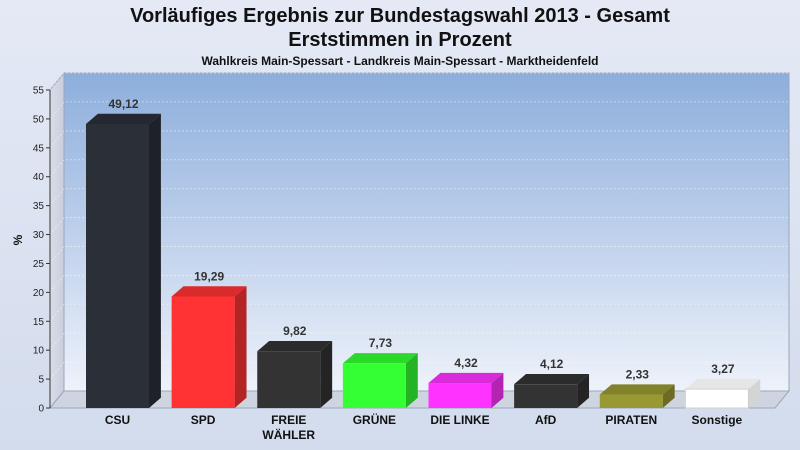 The width and height of the screenshot is (800, 450). Describe the element at coordinates (39, 264) in the screenshot. I see `y-tick-label: 25` at that location.